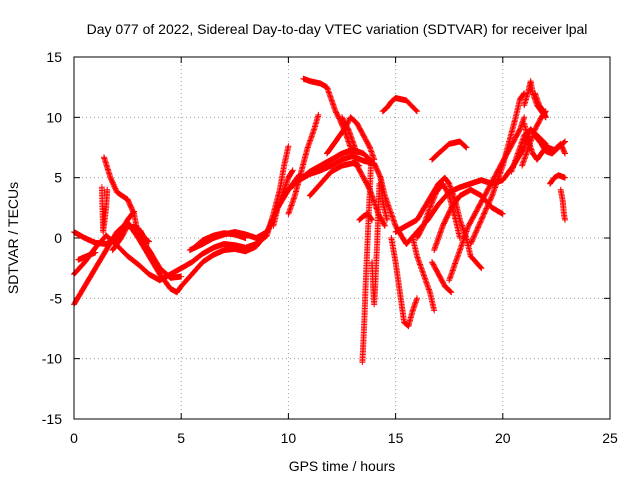 This screenshot has height=480, width=640. Describe the element at coordinates (54, 117) in the screenshot. I see `y-tick-label: 10` at that location.